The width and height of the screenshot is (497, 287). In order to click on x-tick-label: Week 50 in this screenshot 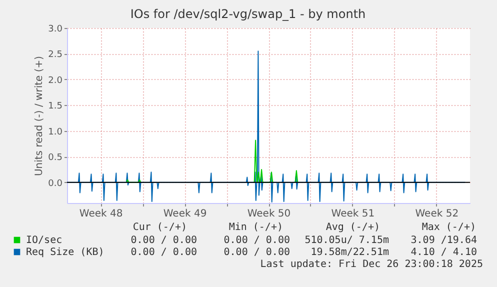, I will do `click(269, 214)`.